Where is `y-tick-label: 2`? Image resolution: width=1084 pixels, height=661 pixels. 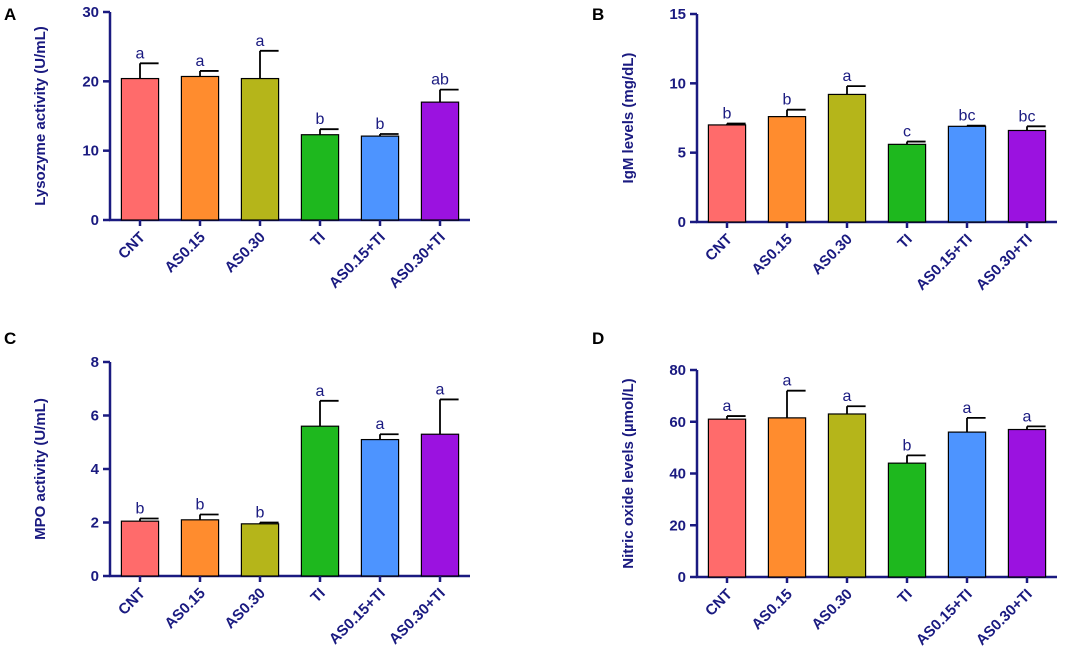
y-tick-label: 2 is located at coordinates (95, 523).